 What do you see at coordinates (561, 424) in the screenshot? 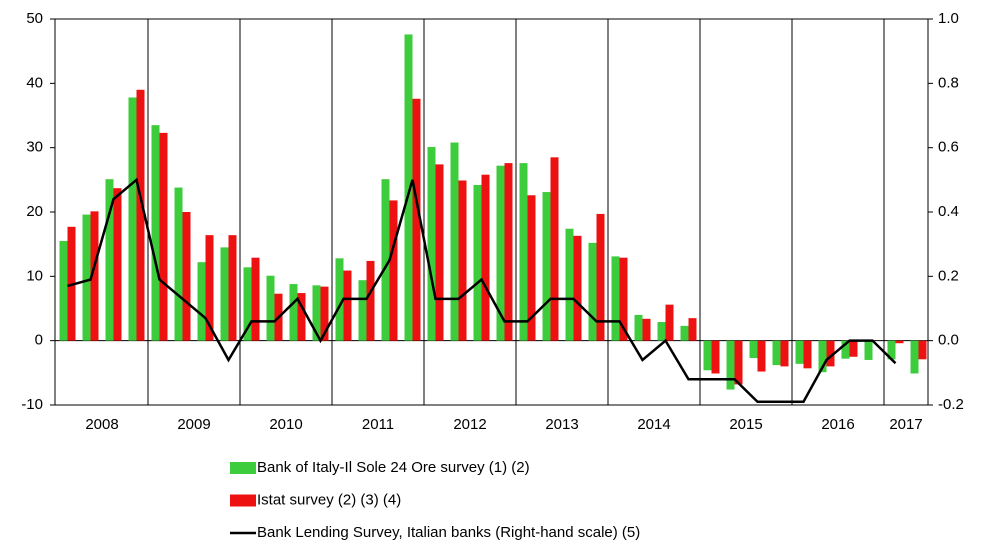
I see `x-tick-label: 2013` at bounding box center [561, 424].